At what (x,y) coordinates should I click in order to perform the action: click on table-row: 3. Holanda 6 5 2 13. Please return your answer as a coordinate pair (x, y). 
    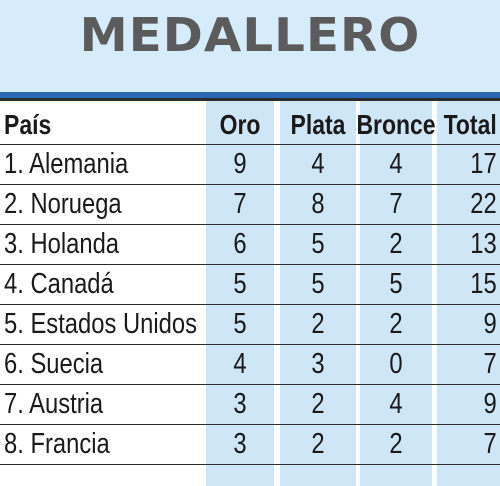
    Looking at the image, I should click on (250, 245).